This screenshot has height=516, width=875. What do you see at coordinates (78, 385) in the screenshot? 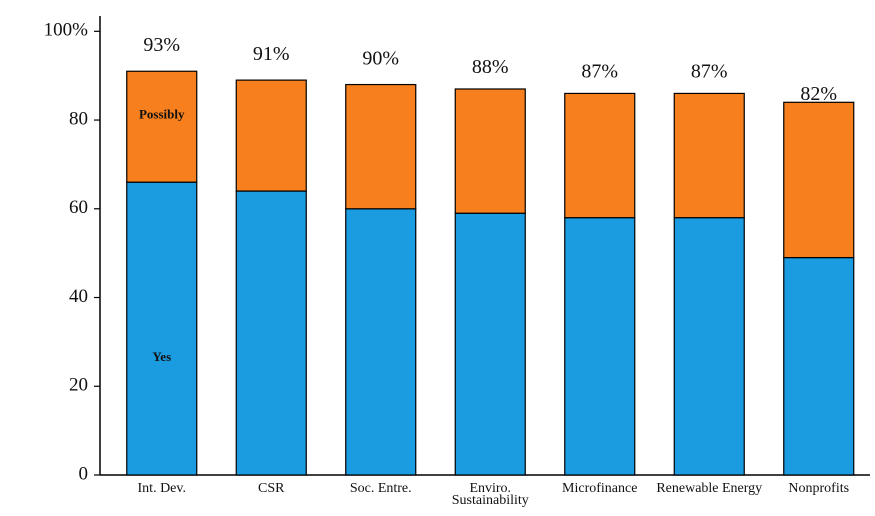
I see `y-tick-label: 20` at bounding box center [78, 385].